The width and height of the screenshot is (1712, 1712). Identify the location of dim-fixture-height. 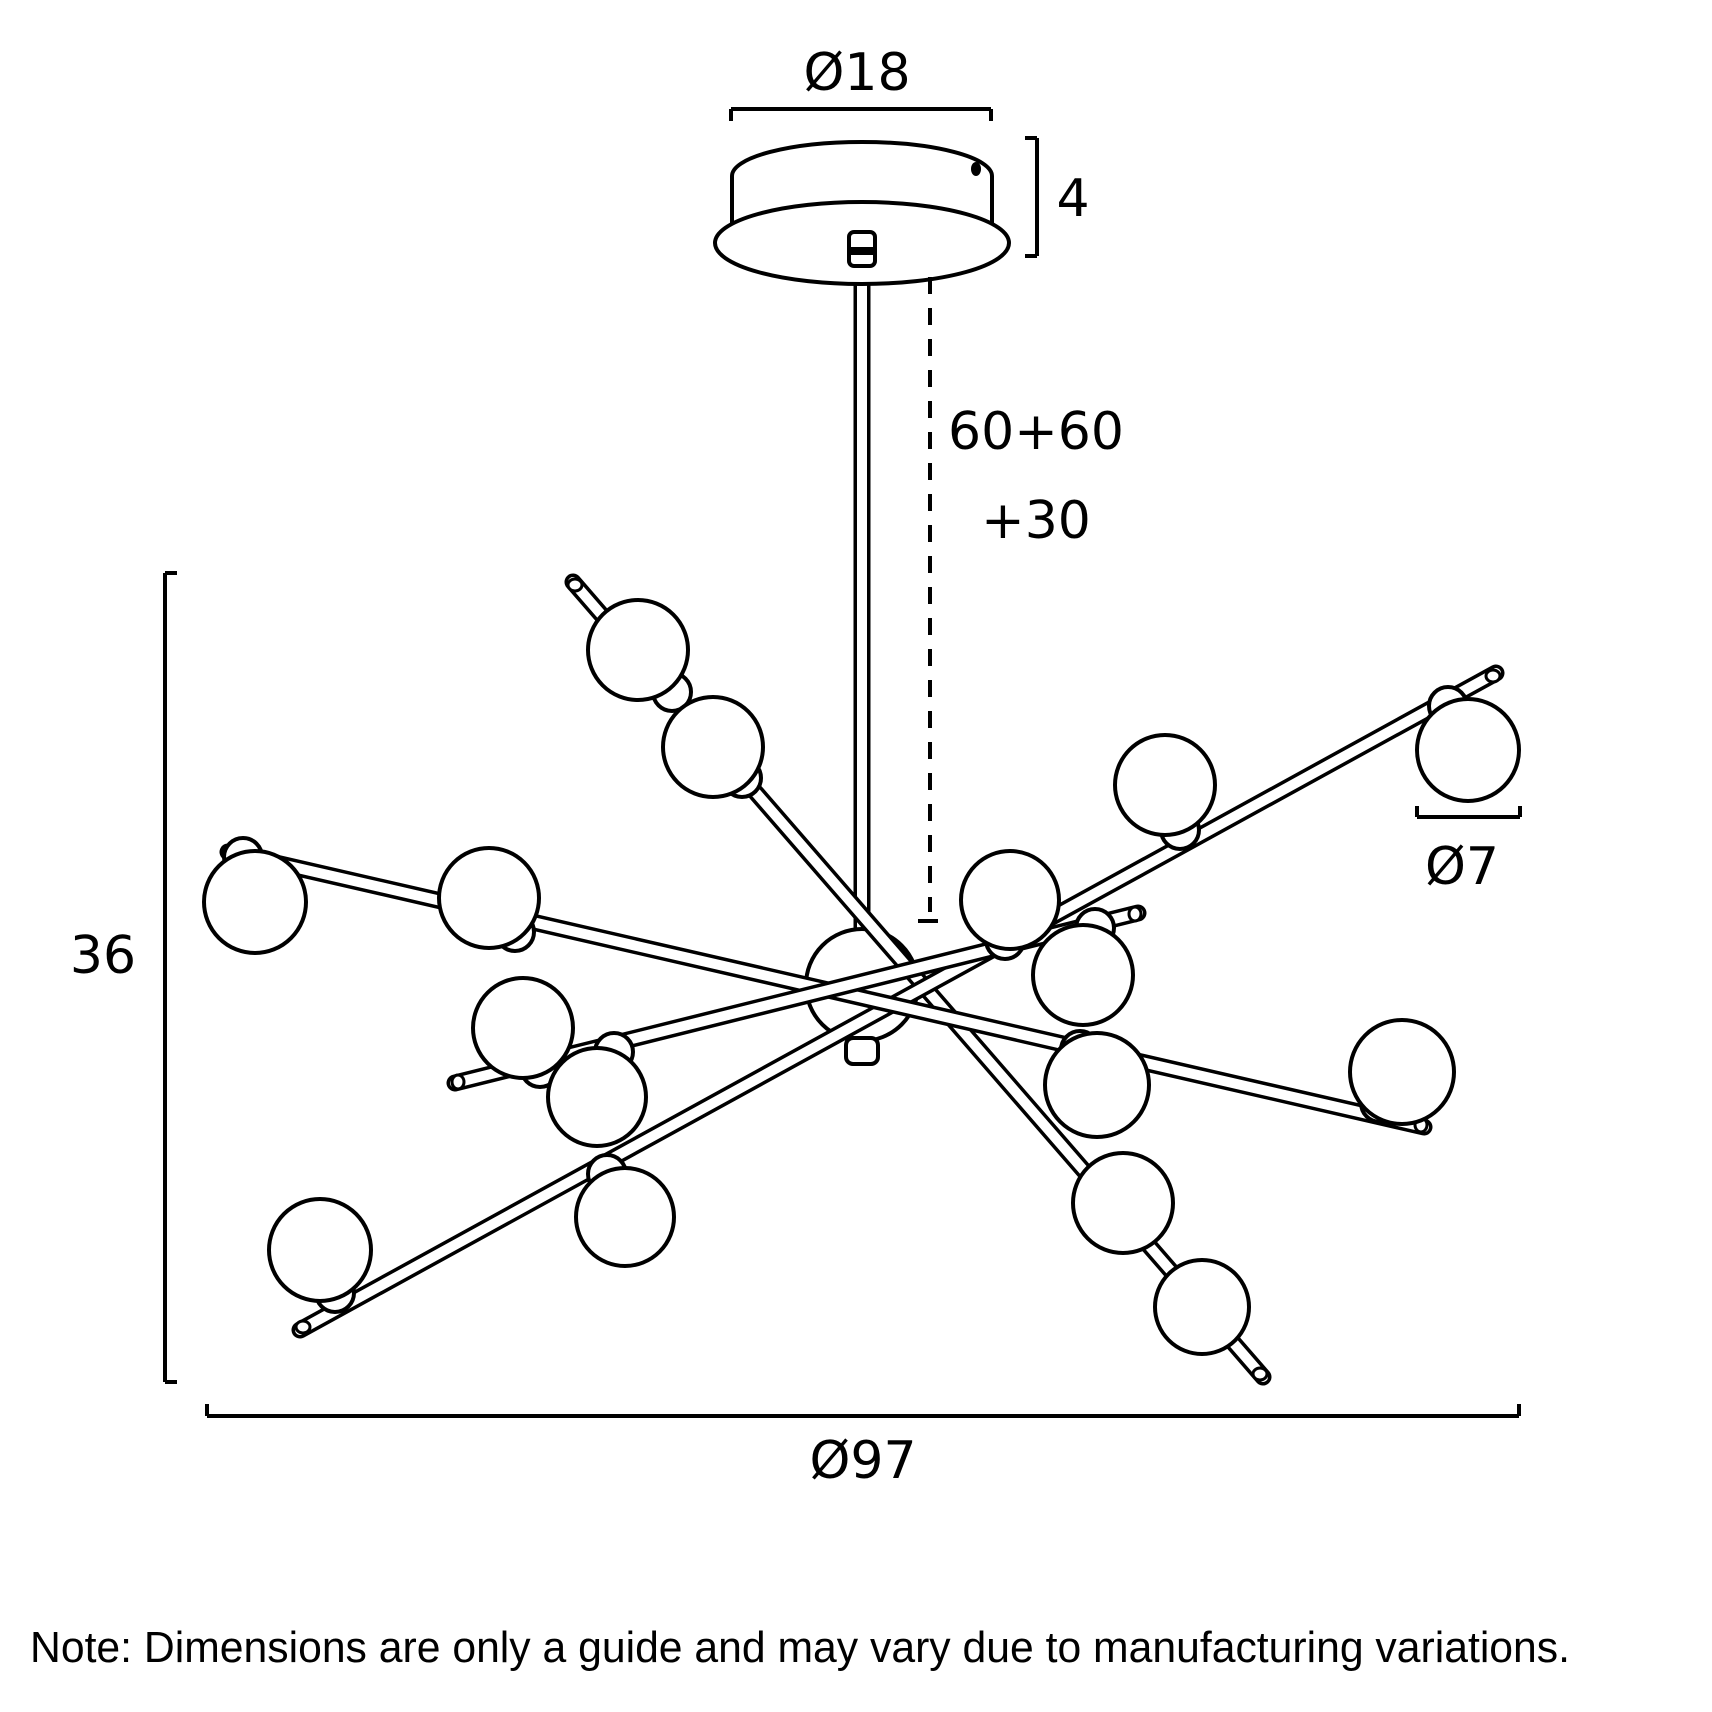
(170, 977).